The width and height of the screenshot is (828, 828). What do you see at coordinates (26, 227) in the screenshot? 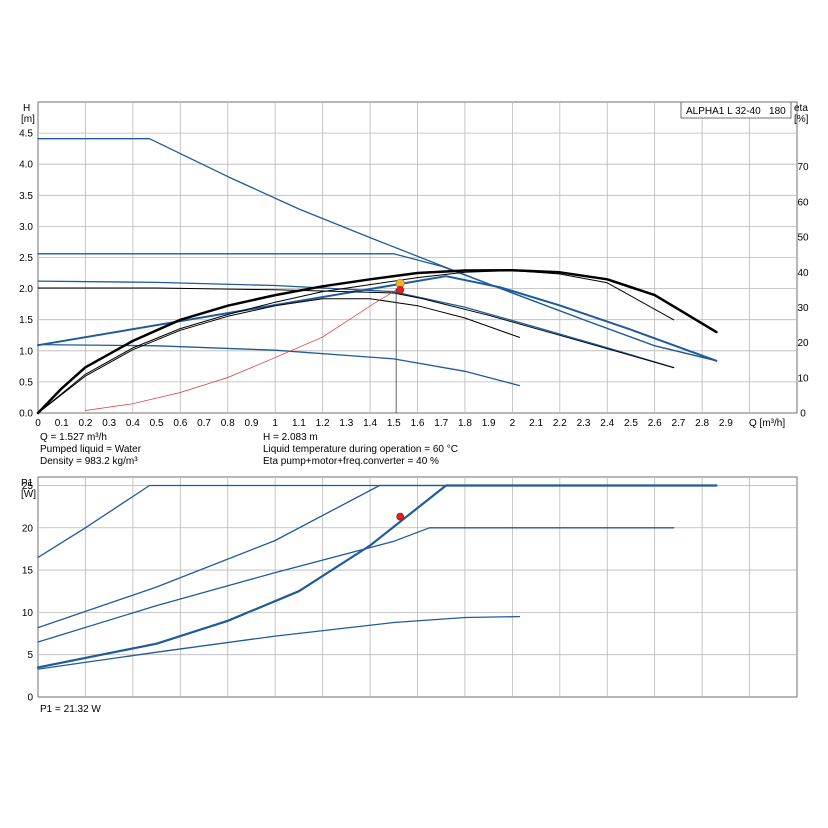
I see `y-tick-label-h: 3.0` at bounding box center [26, 227].